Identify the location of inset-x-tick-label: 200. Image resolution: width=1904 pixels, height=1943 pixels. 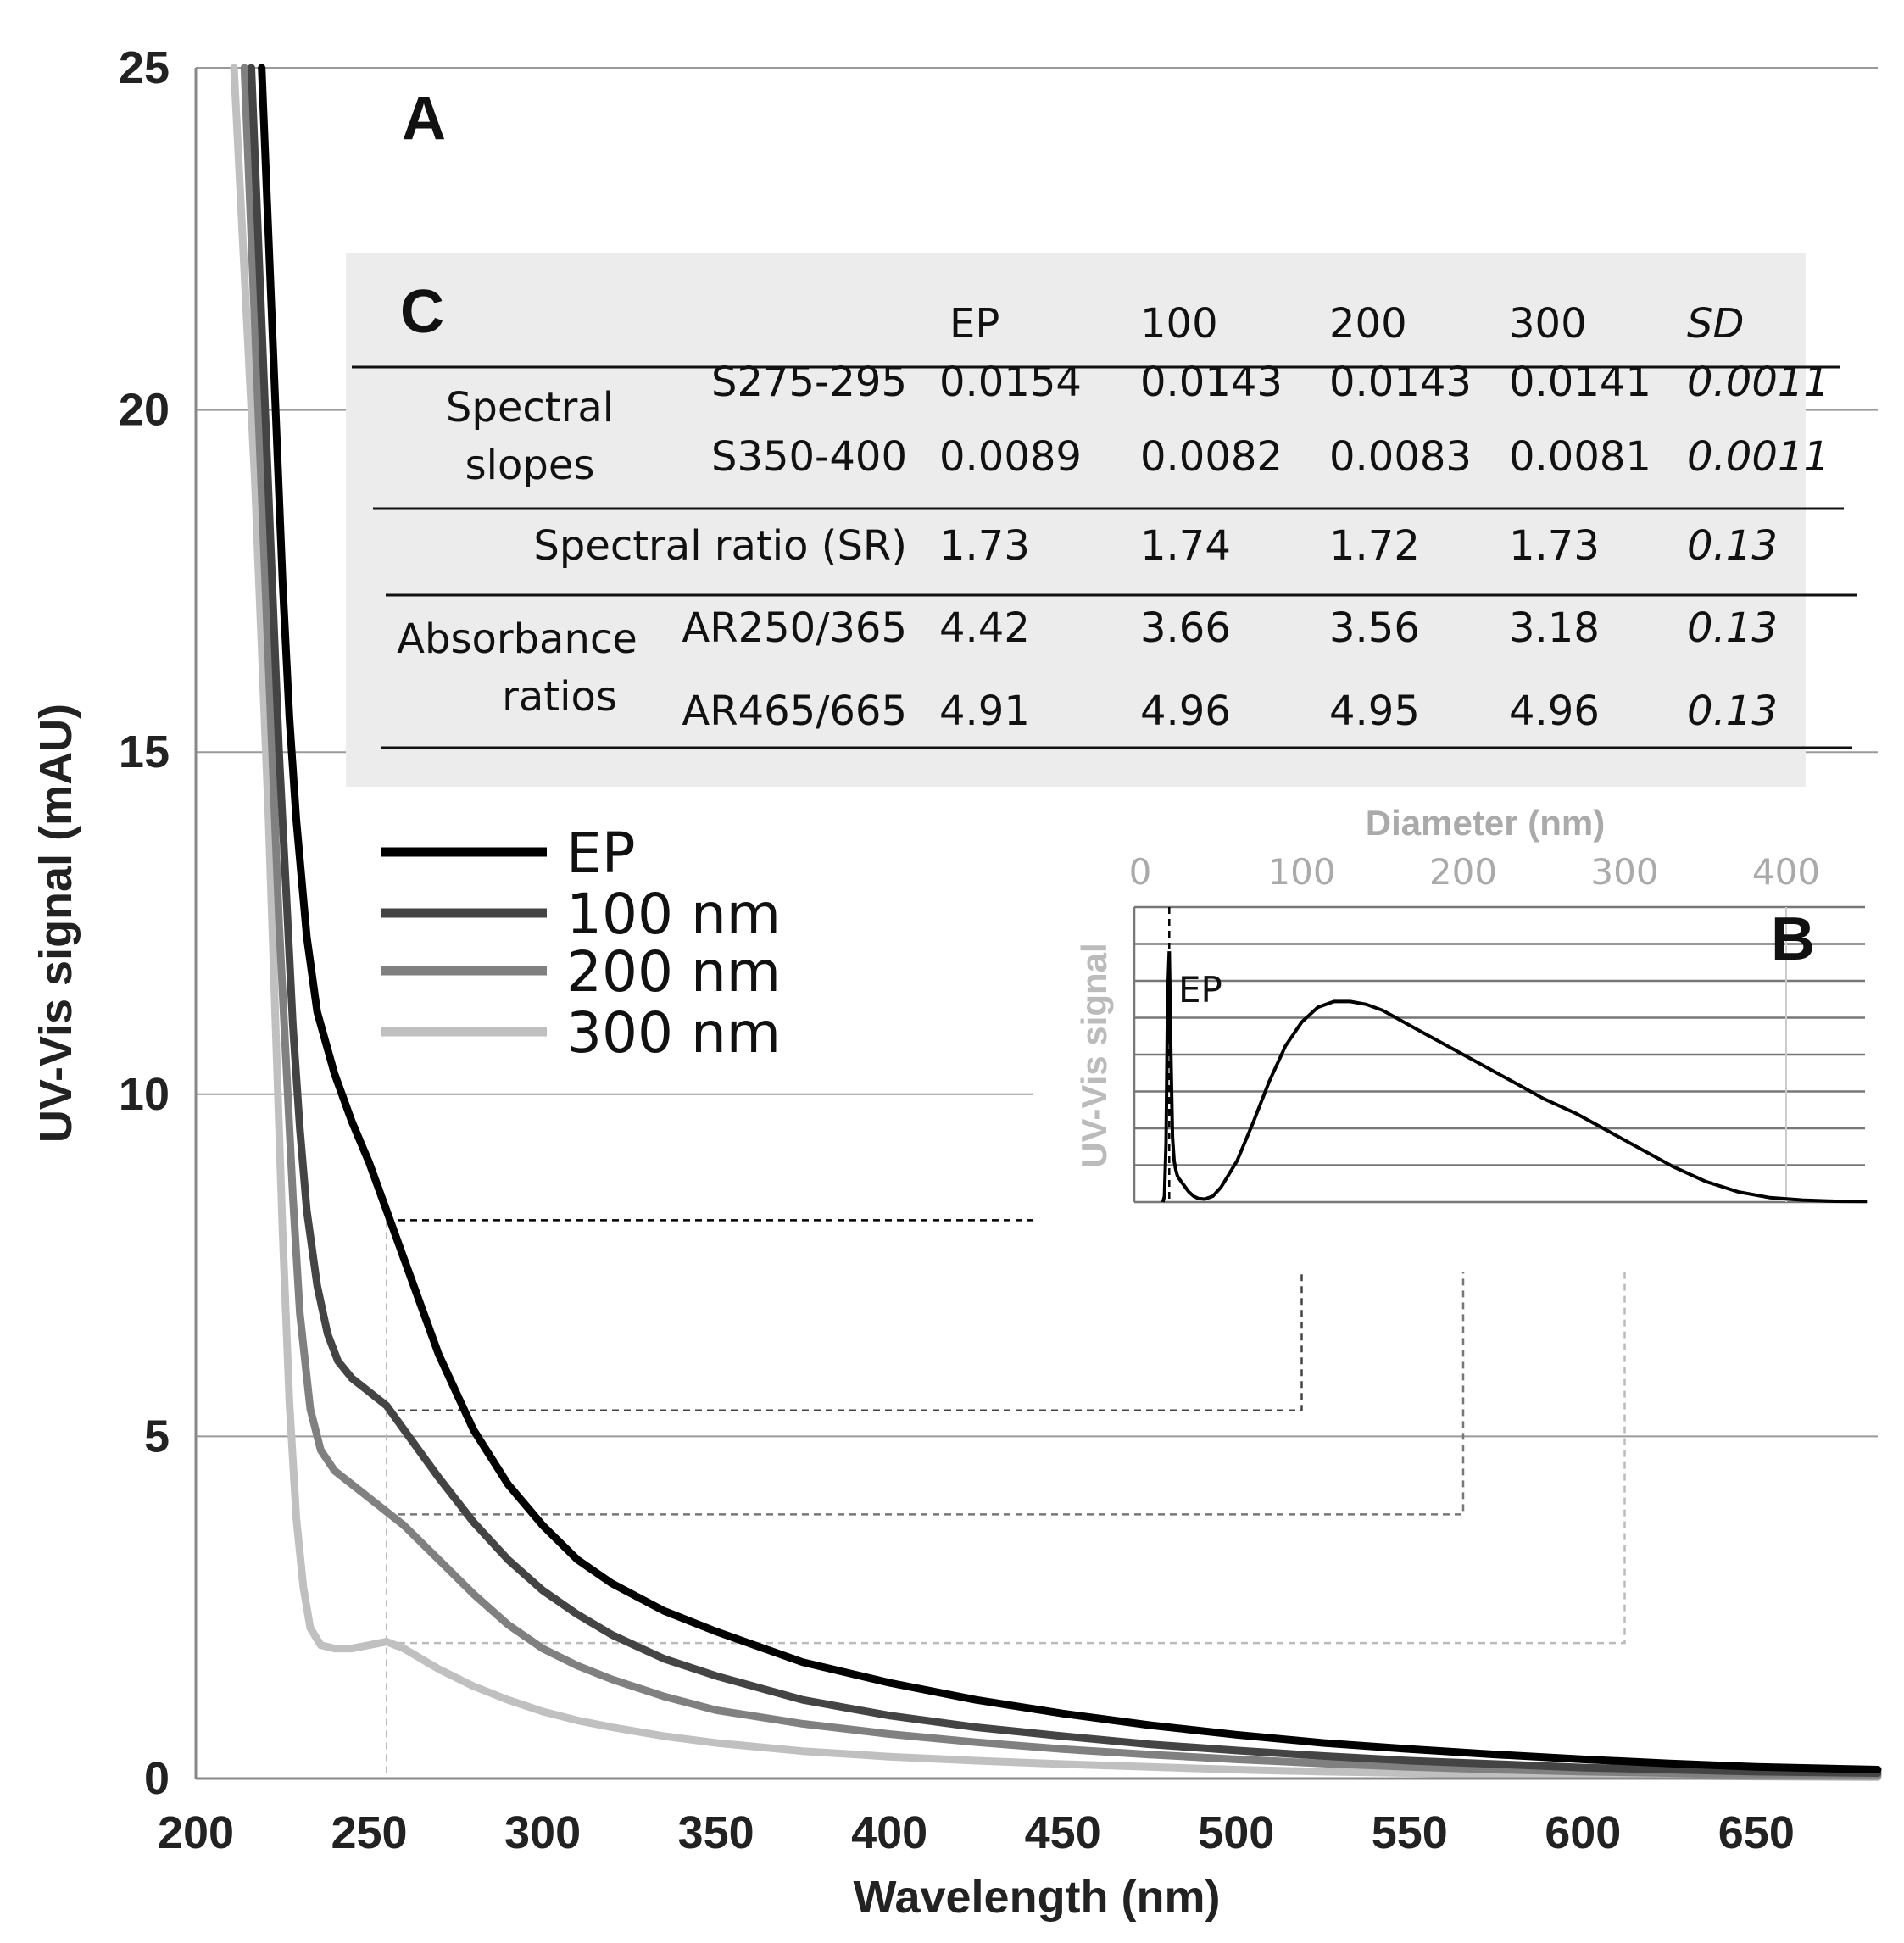
(1463, 872).